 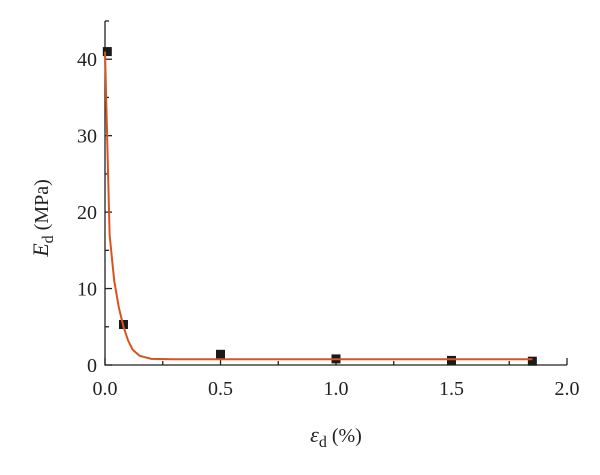 I want to click on y-label-unit: (MPa), so click(x=42, y=204).